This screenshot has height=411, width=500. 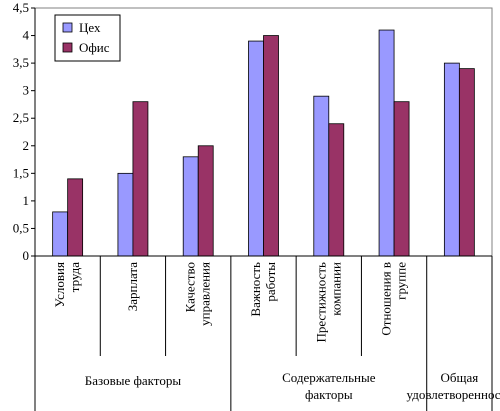 What do you see at coordinates (26, 90) in the screenshot?
I see `y-tick-label: 3` at bounding box center [26, 90].